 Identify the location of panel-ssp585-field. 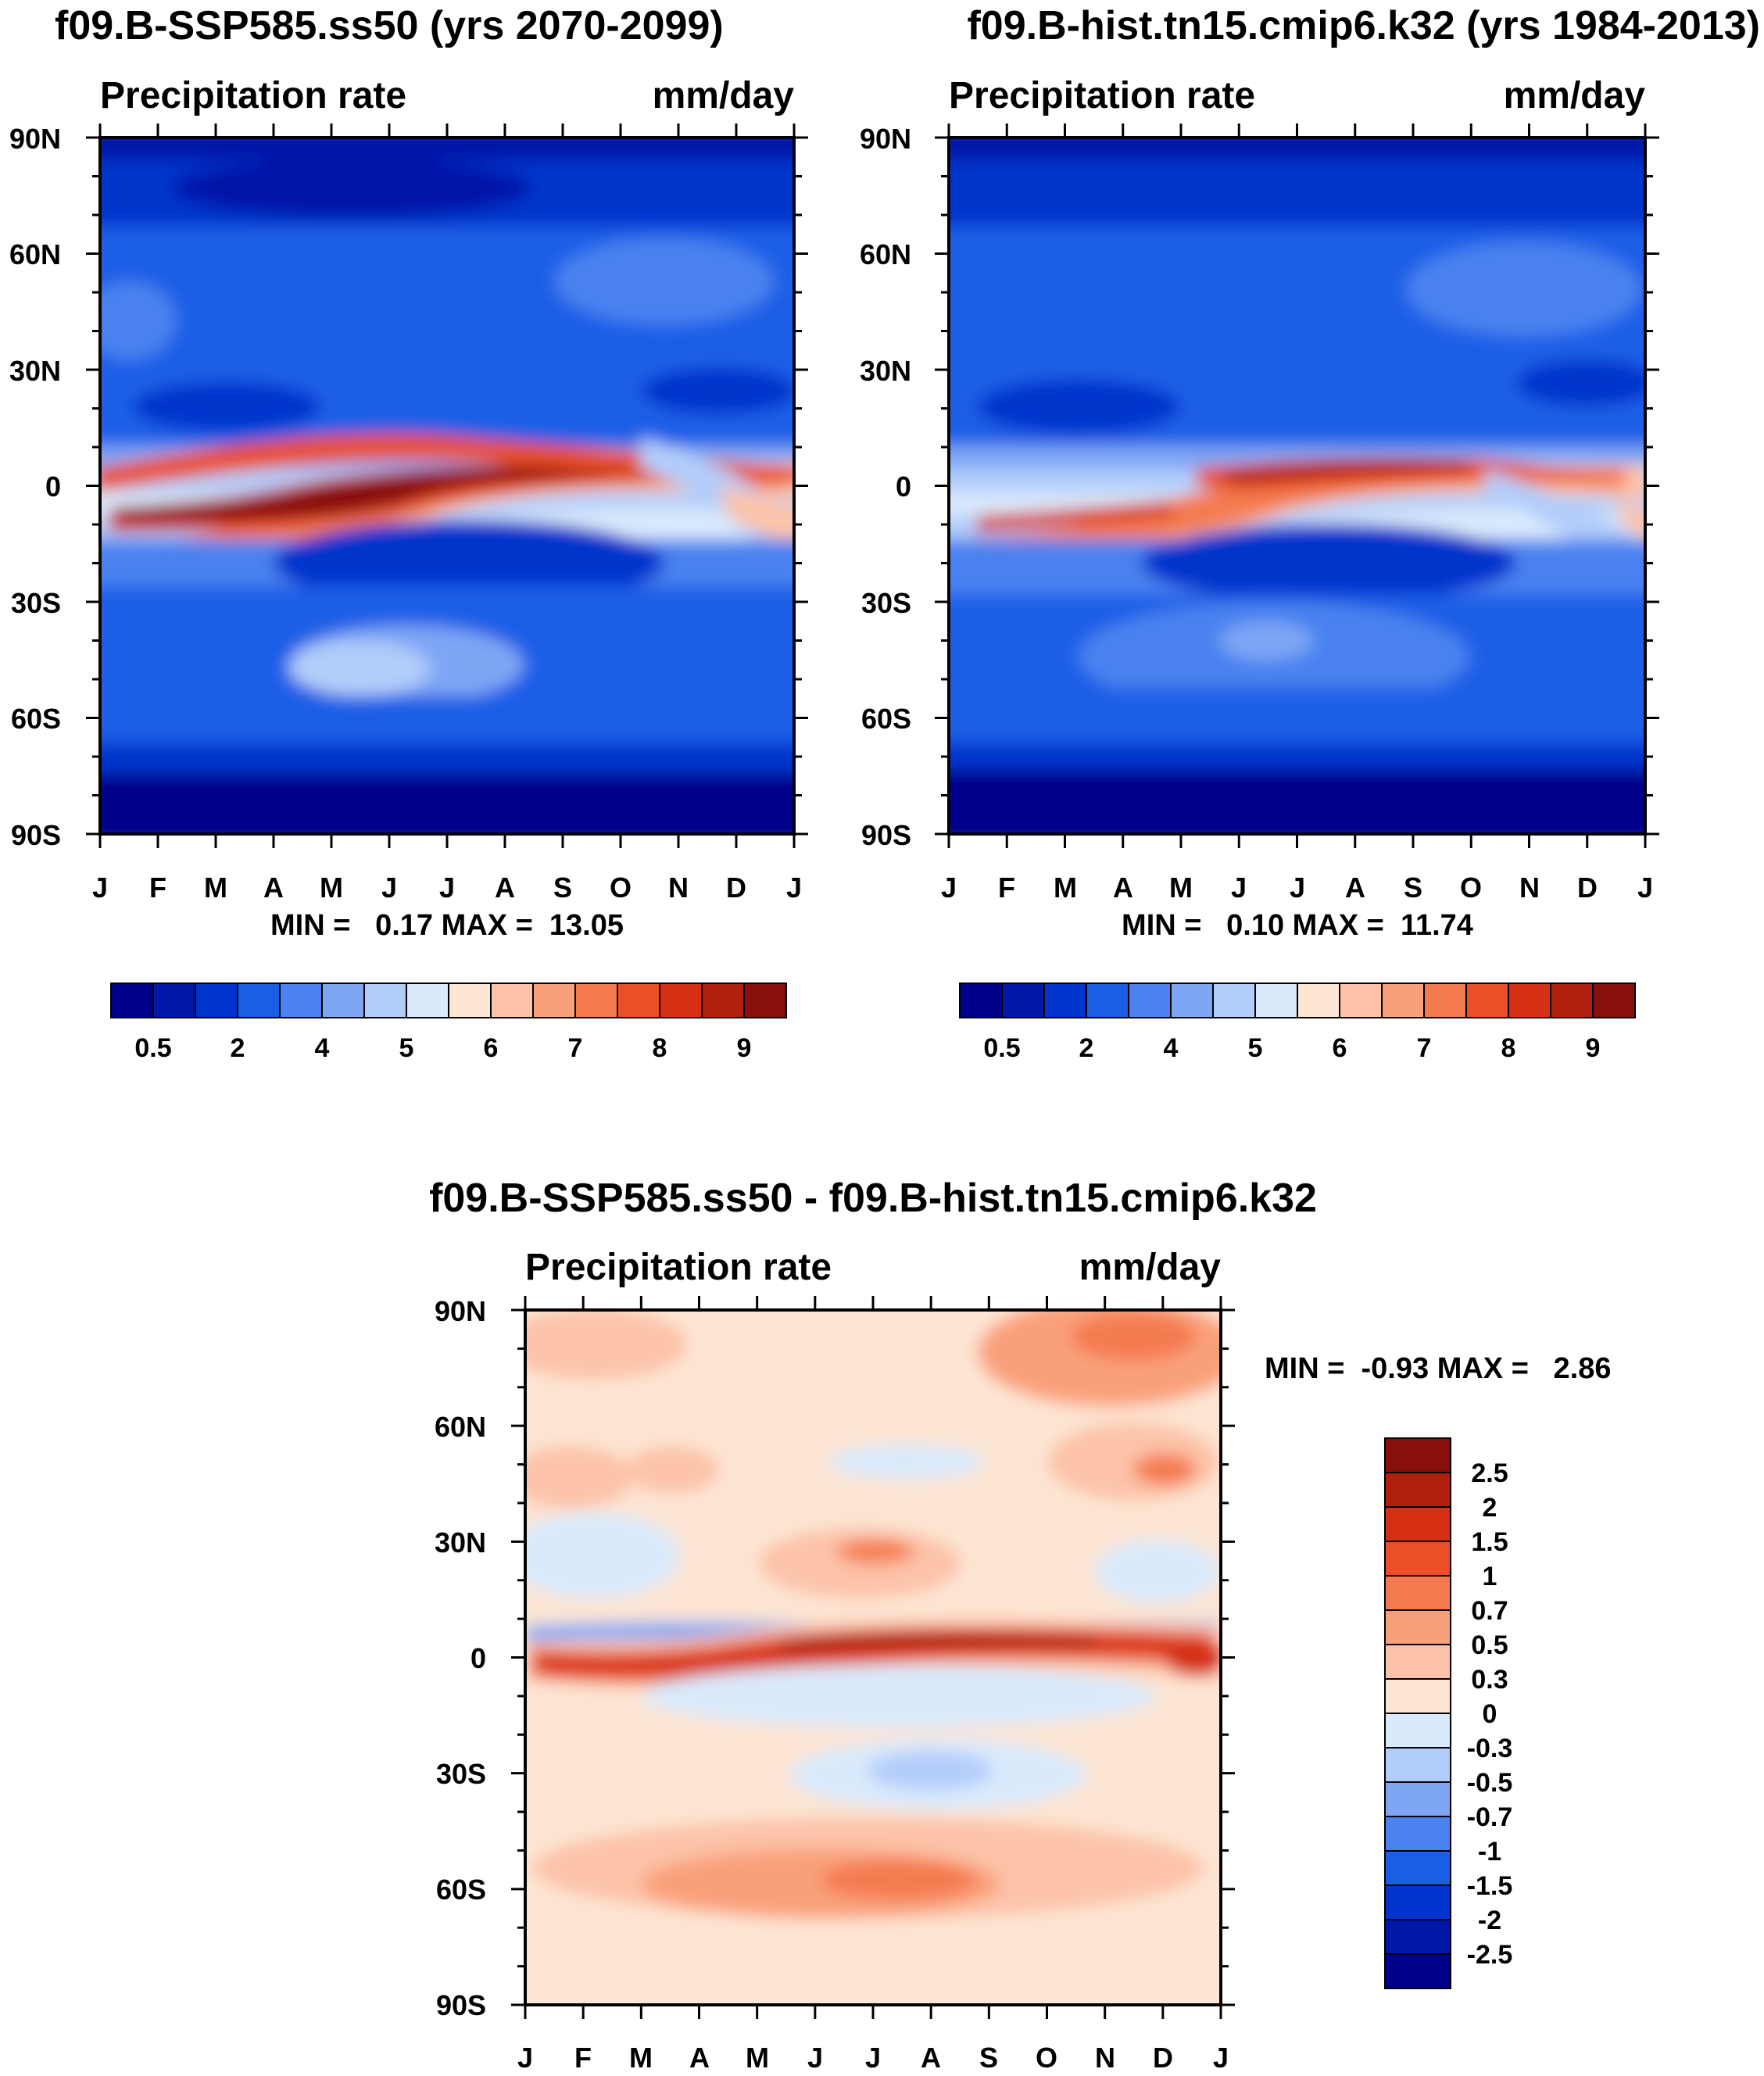
(447, 486).